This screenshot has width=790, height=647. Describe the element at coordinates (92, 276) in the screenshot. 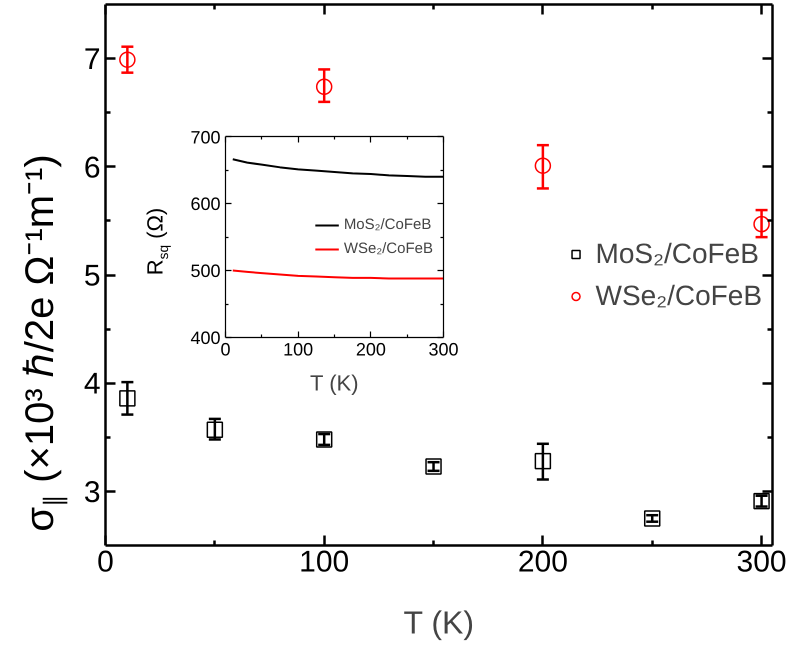

I see `y-tick-label: 5` at that location.